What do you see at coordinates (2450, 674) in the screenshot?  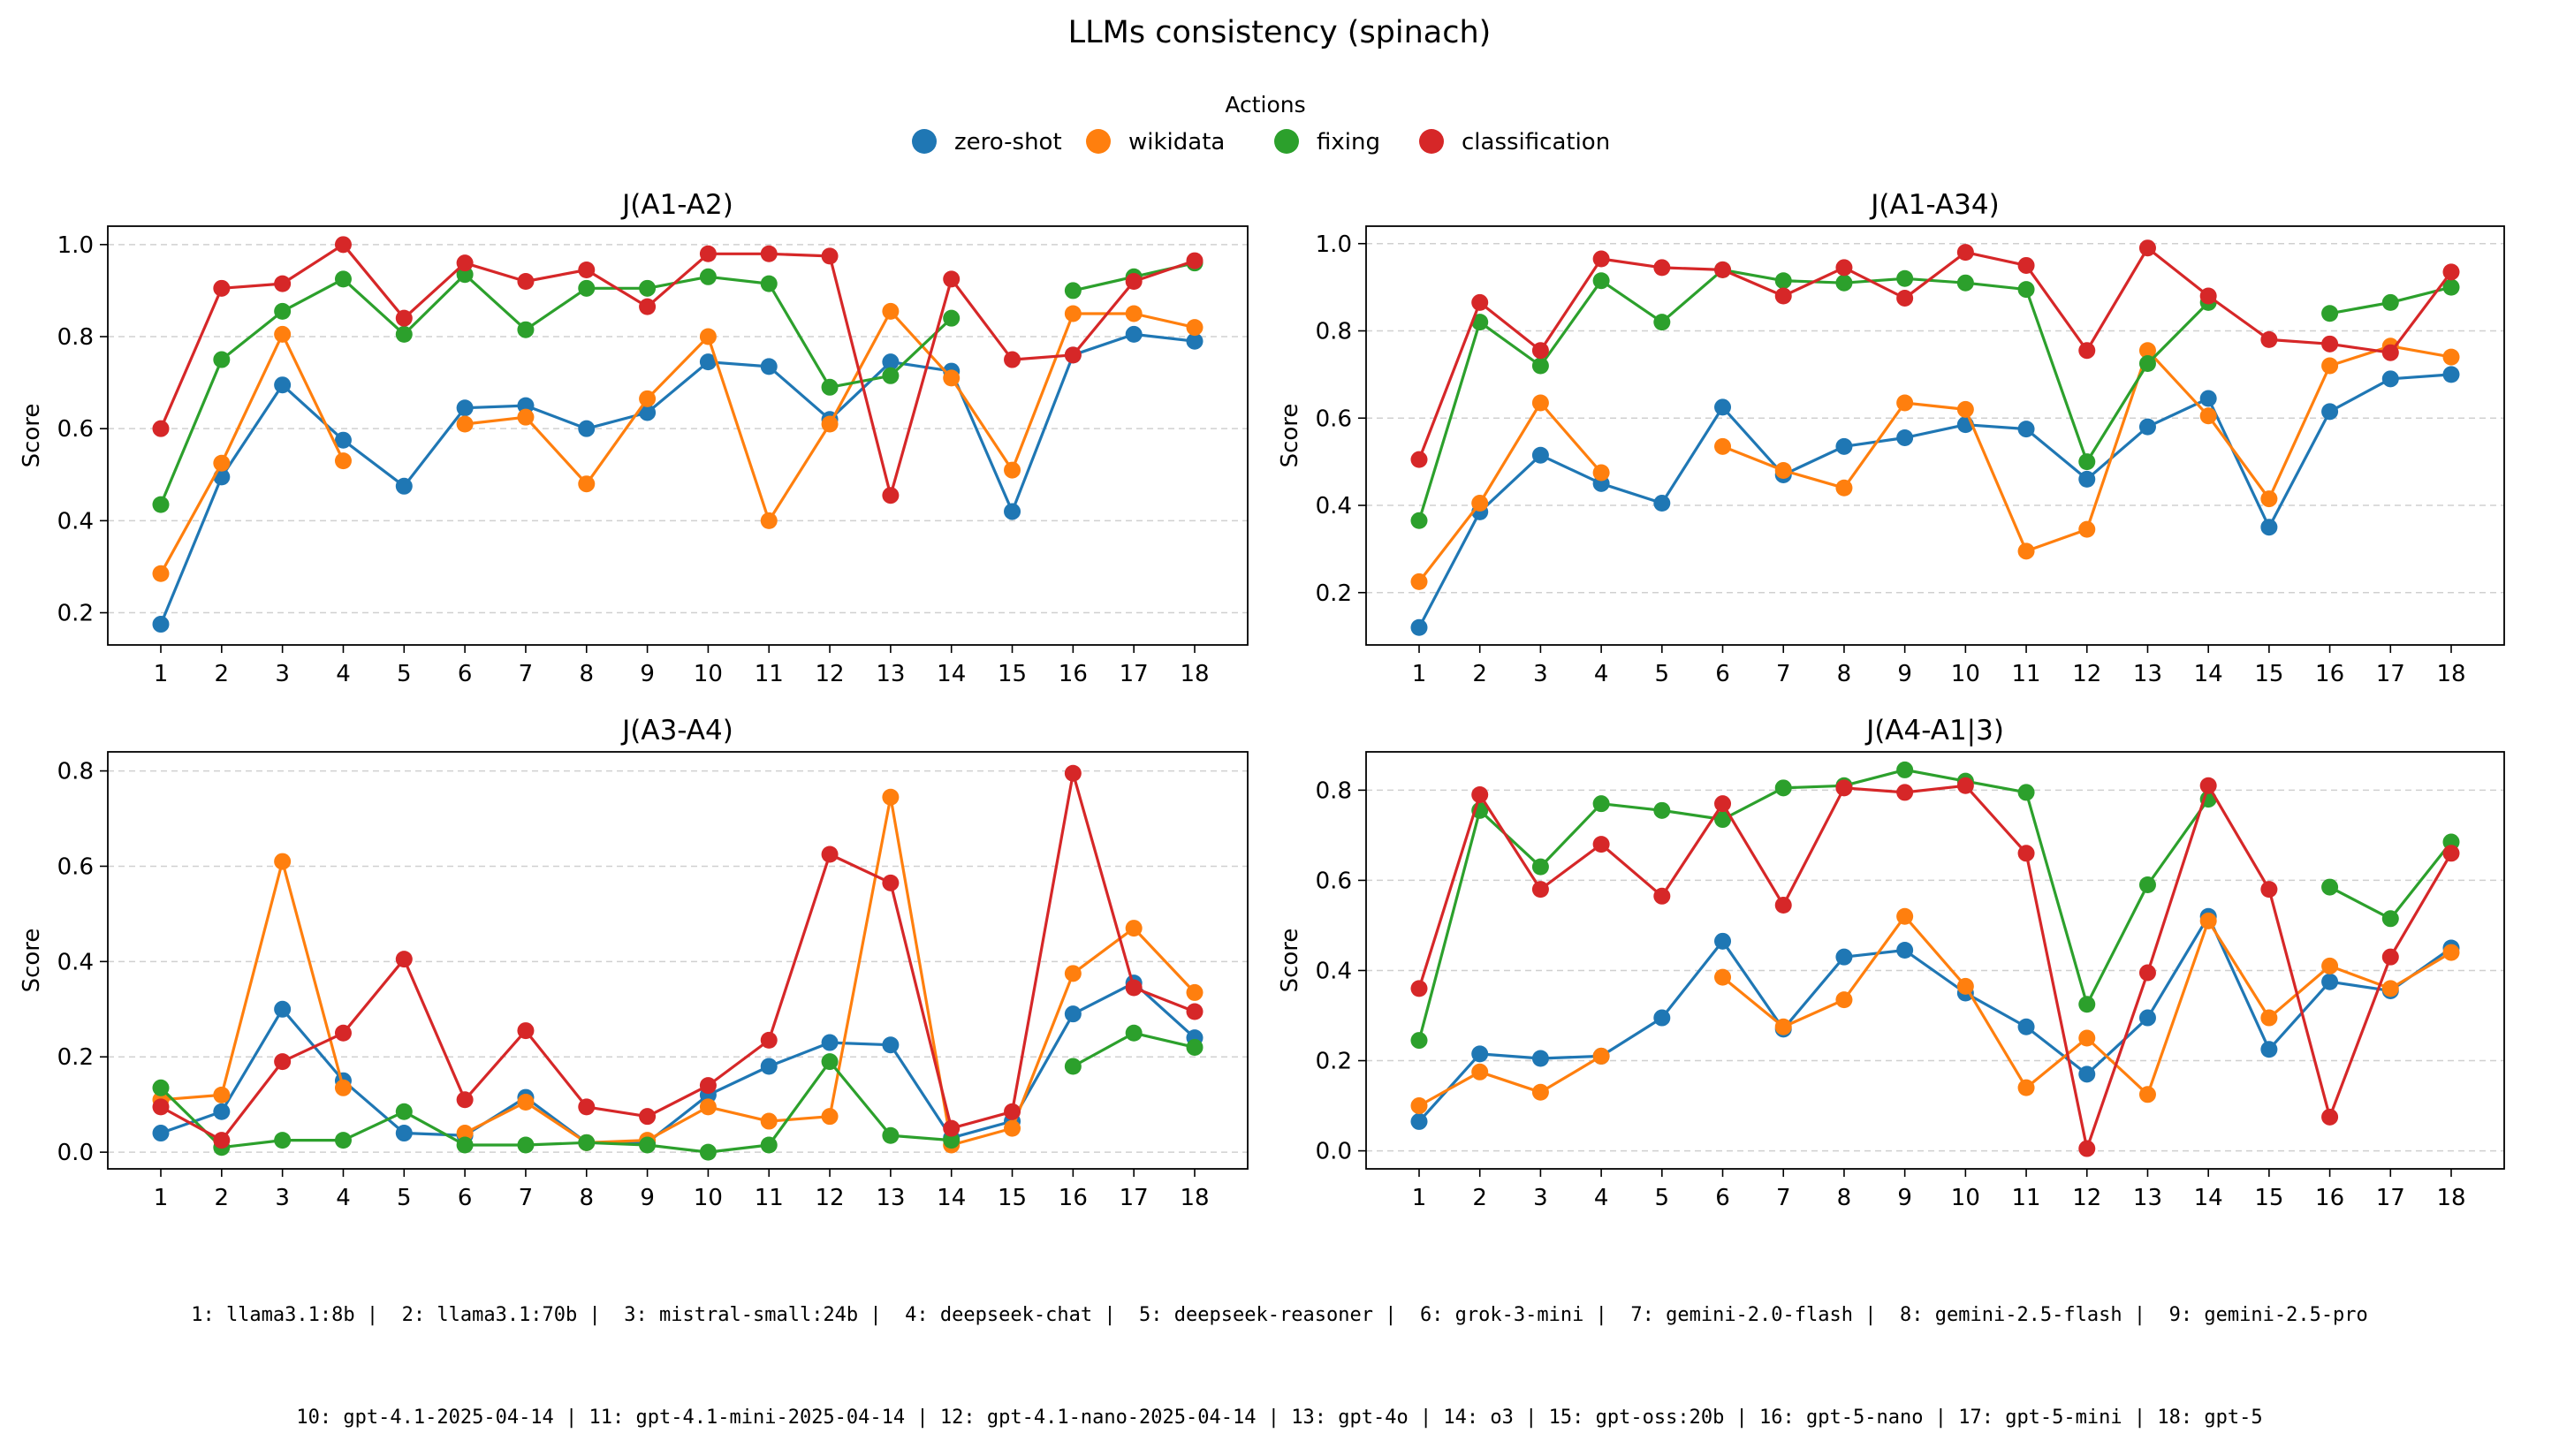 I see `x-tick-label: 18` at bounding box center [2450, 674].